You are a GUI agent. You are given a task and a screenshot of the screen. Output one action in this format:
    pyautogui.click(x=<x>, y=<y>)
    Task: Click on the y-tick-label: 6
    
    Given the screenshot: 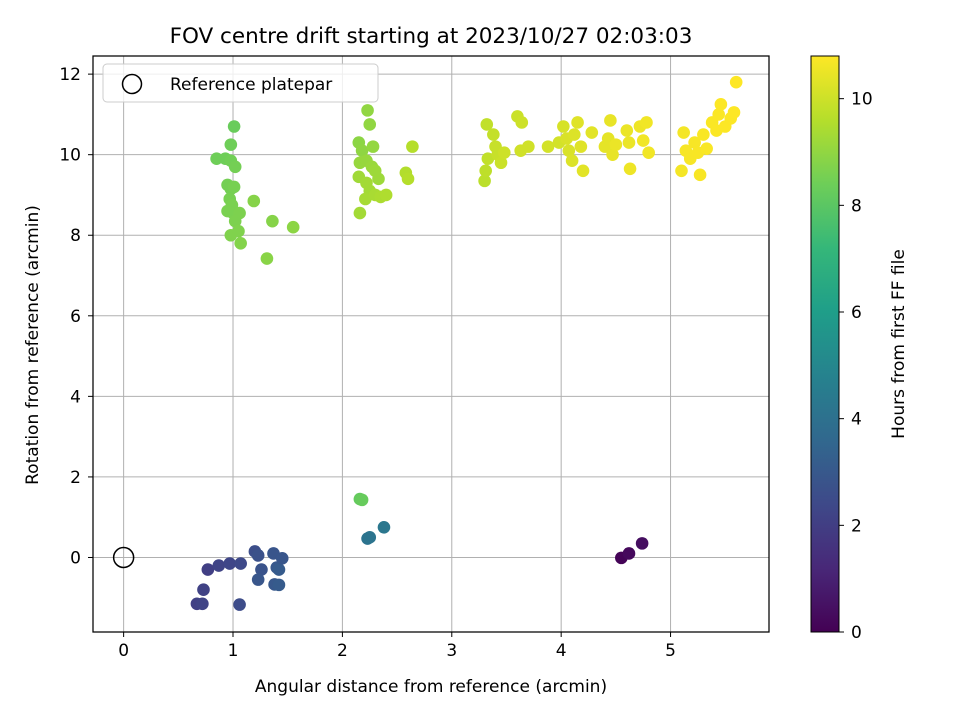 What is the action you would take?
    pyautogui.click(x=75, y=317)
    